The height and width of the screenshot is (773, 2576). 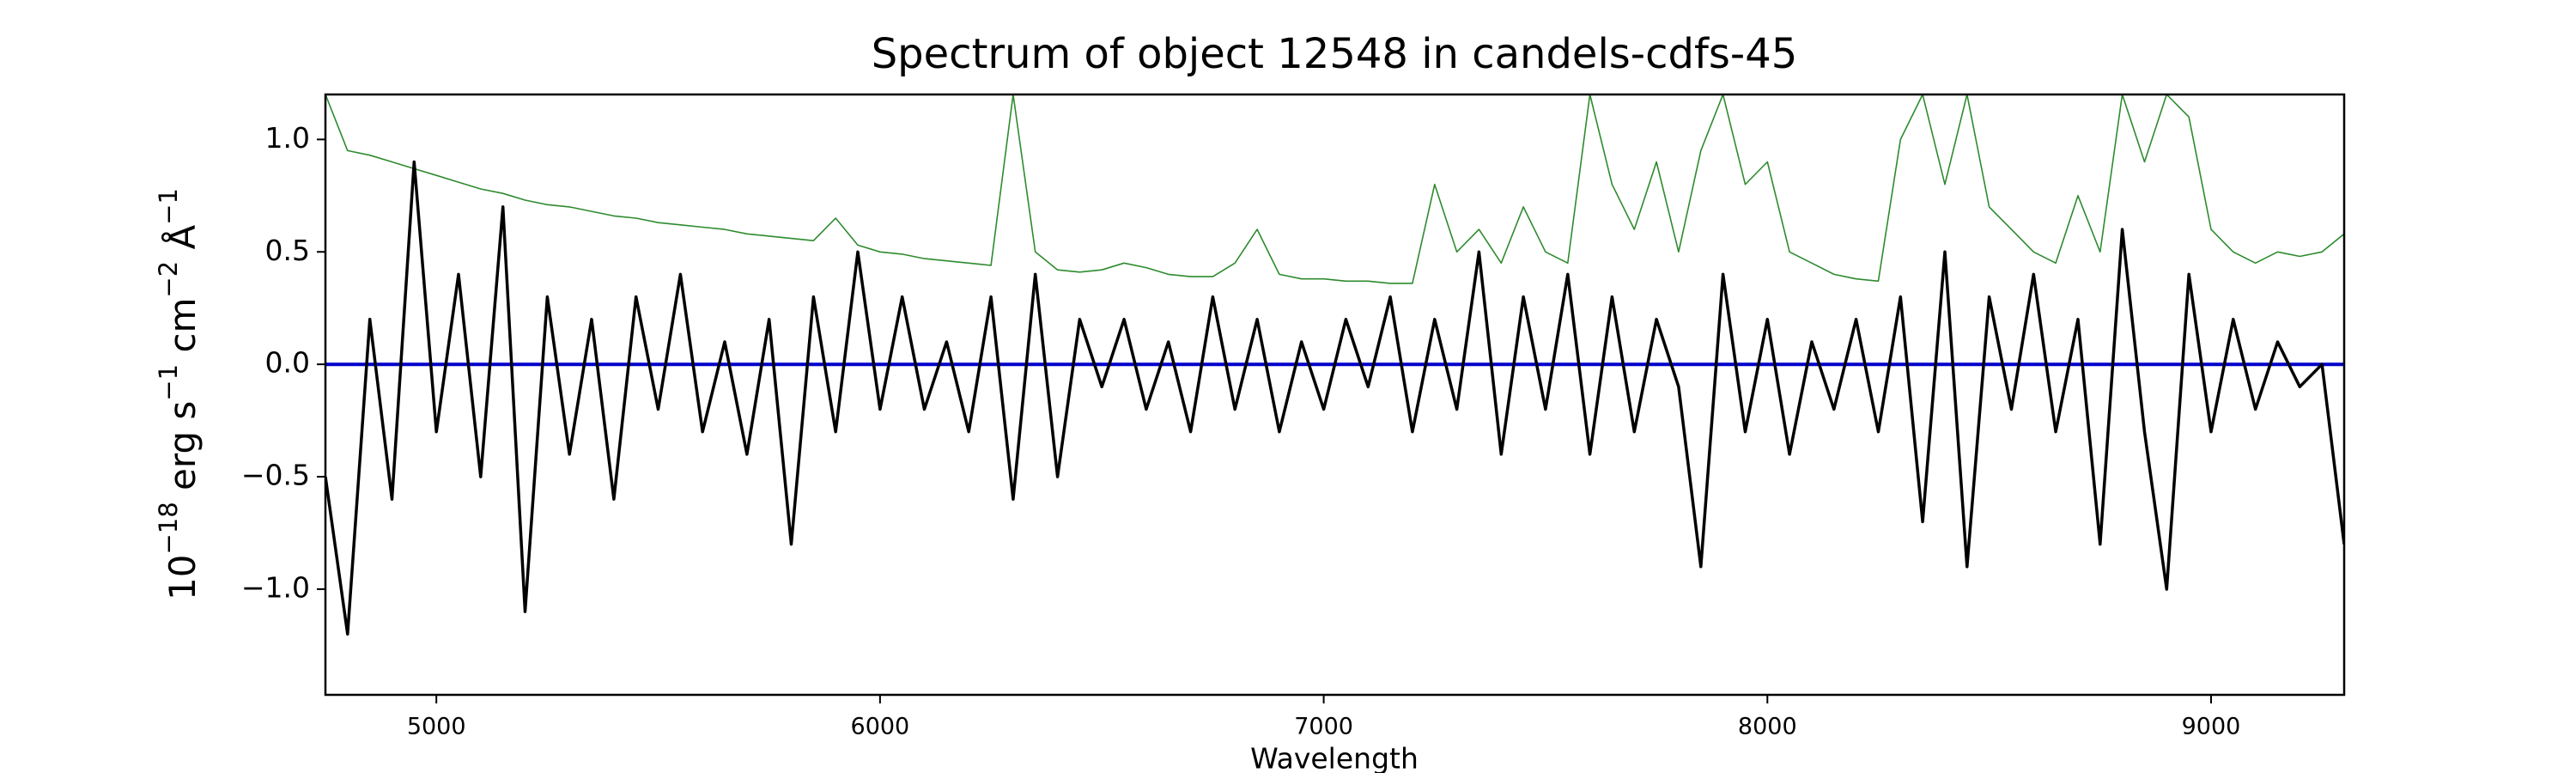 I want to click on y-tick-label: 0.0, so click(x=287, y=363).